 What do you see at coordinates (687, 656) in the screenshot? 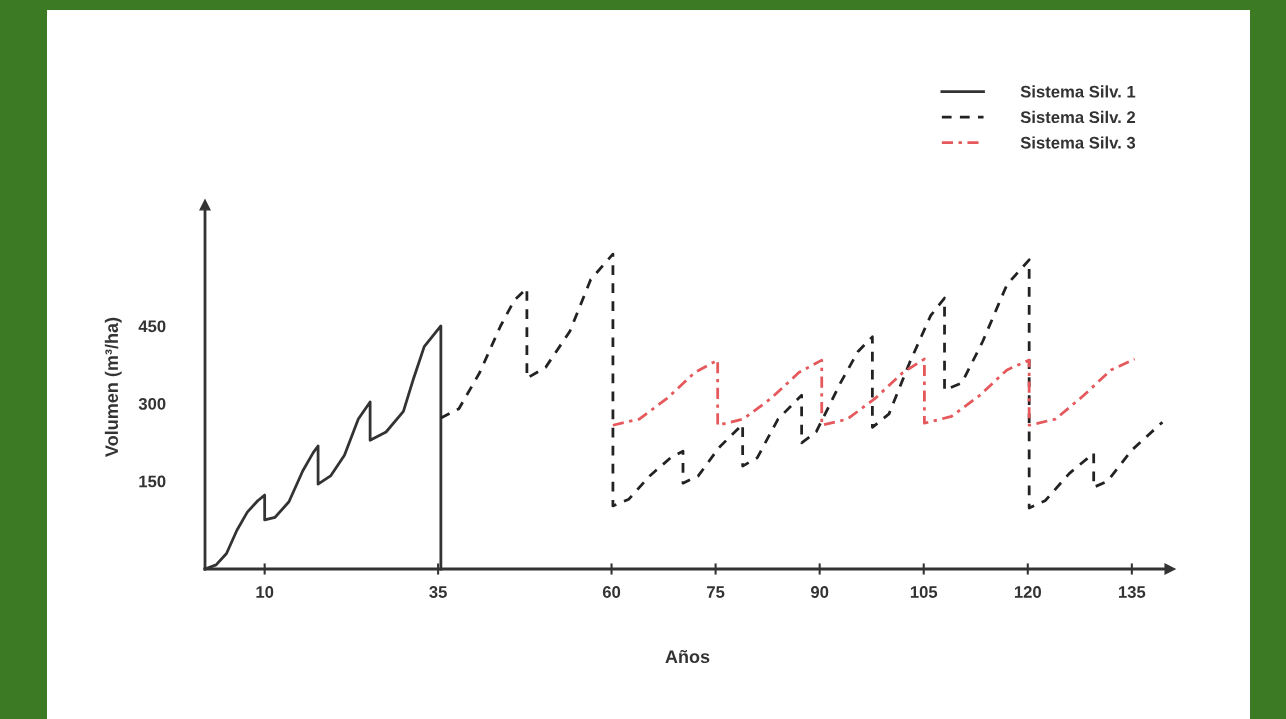
I see `x-axis-title: Años` at bounding box center [687, 656].